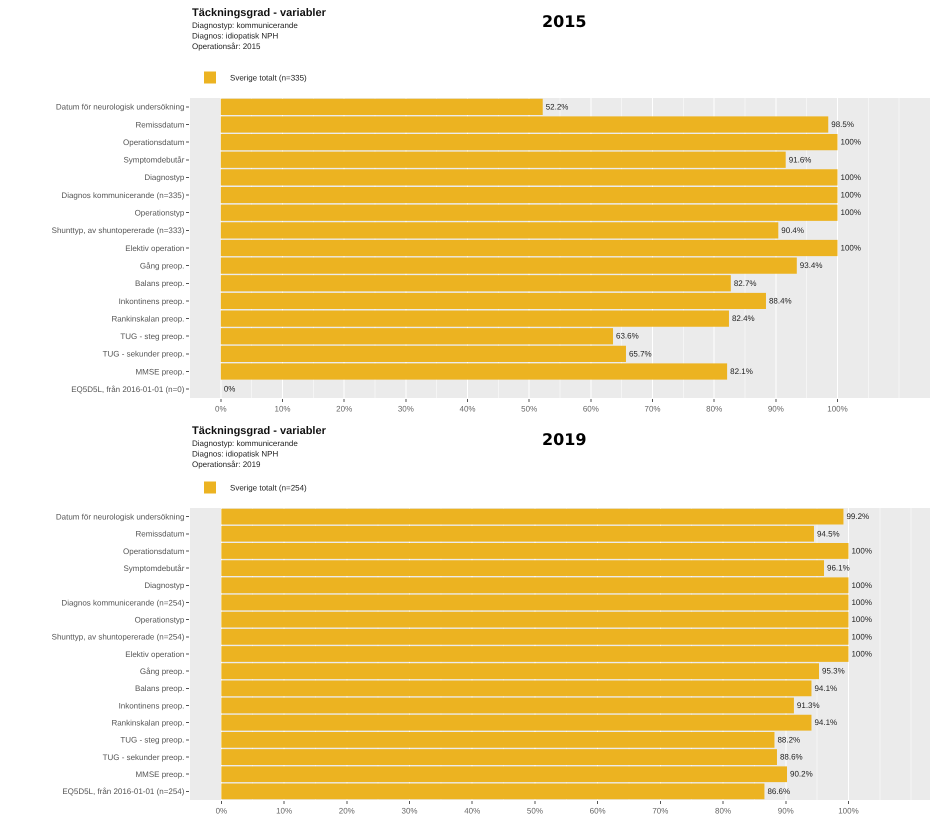 The width and height of the screenshot is (930, 816). Describe the element at coordinates (564, 439) in the screenshot. I see `text: 2019` at that location.